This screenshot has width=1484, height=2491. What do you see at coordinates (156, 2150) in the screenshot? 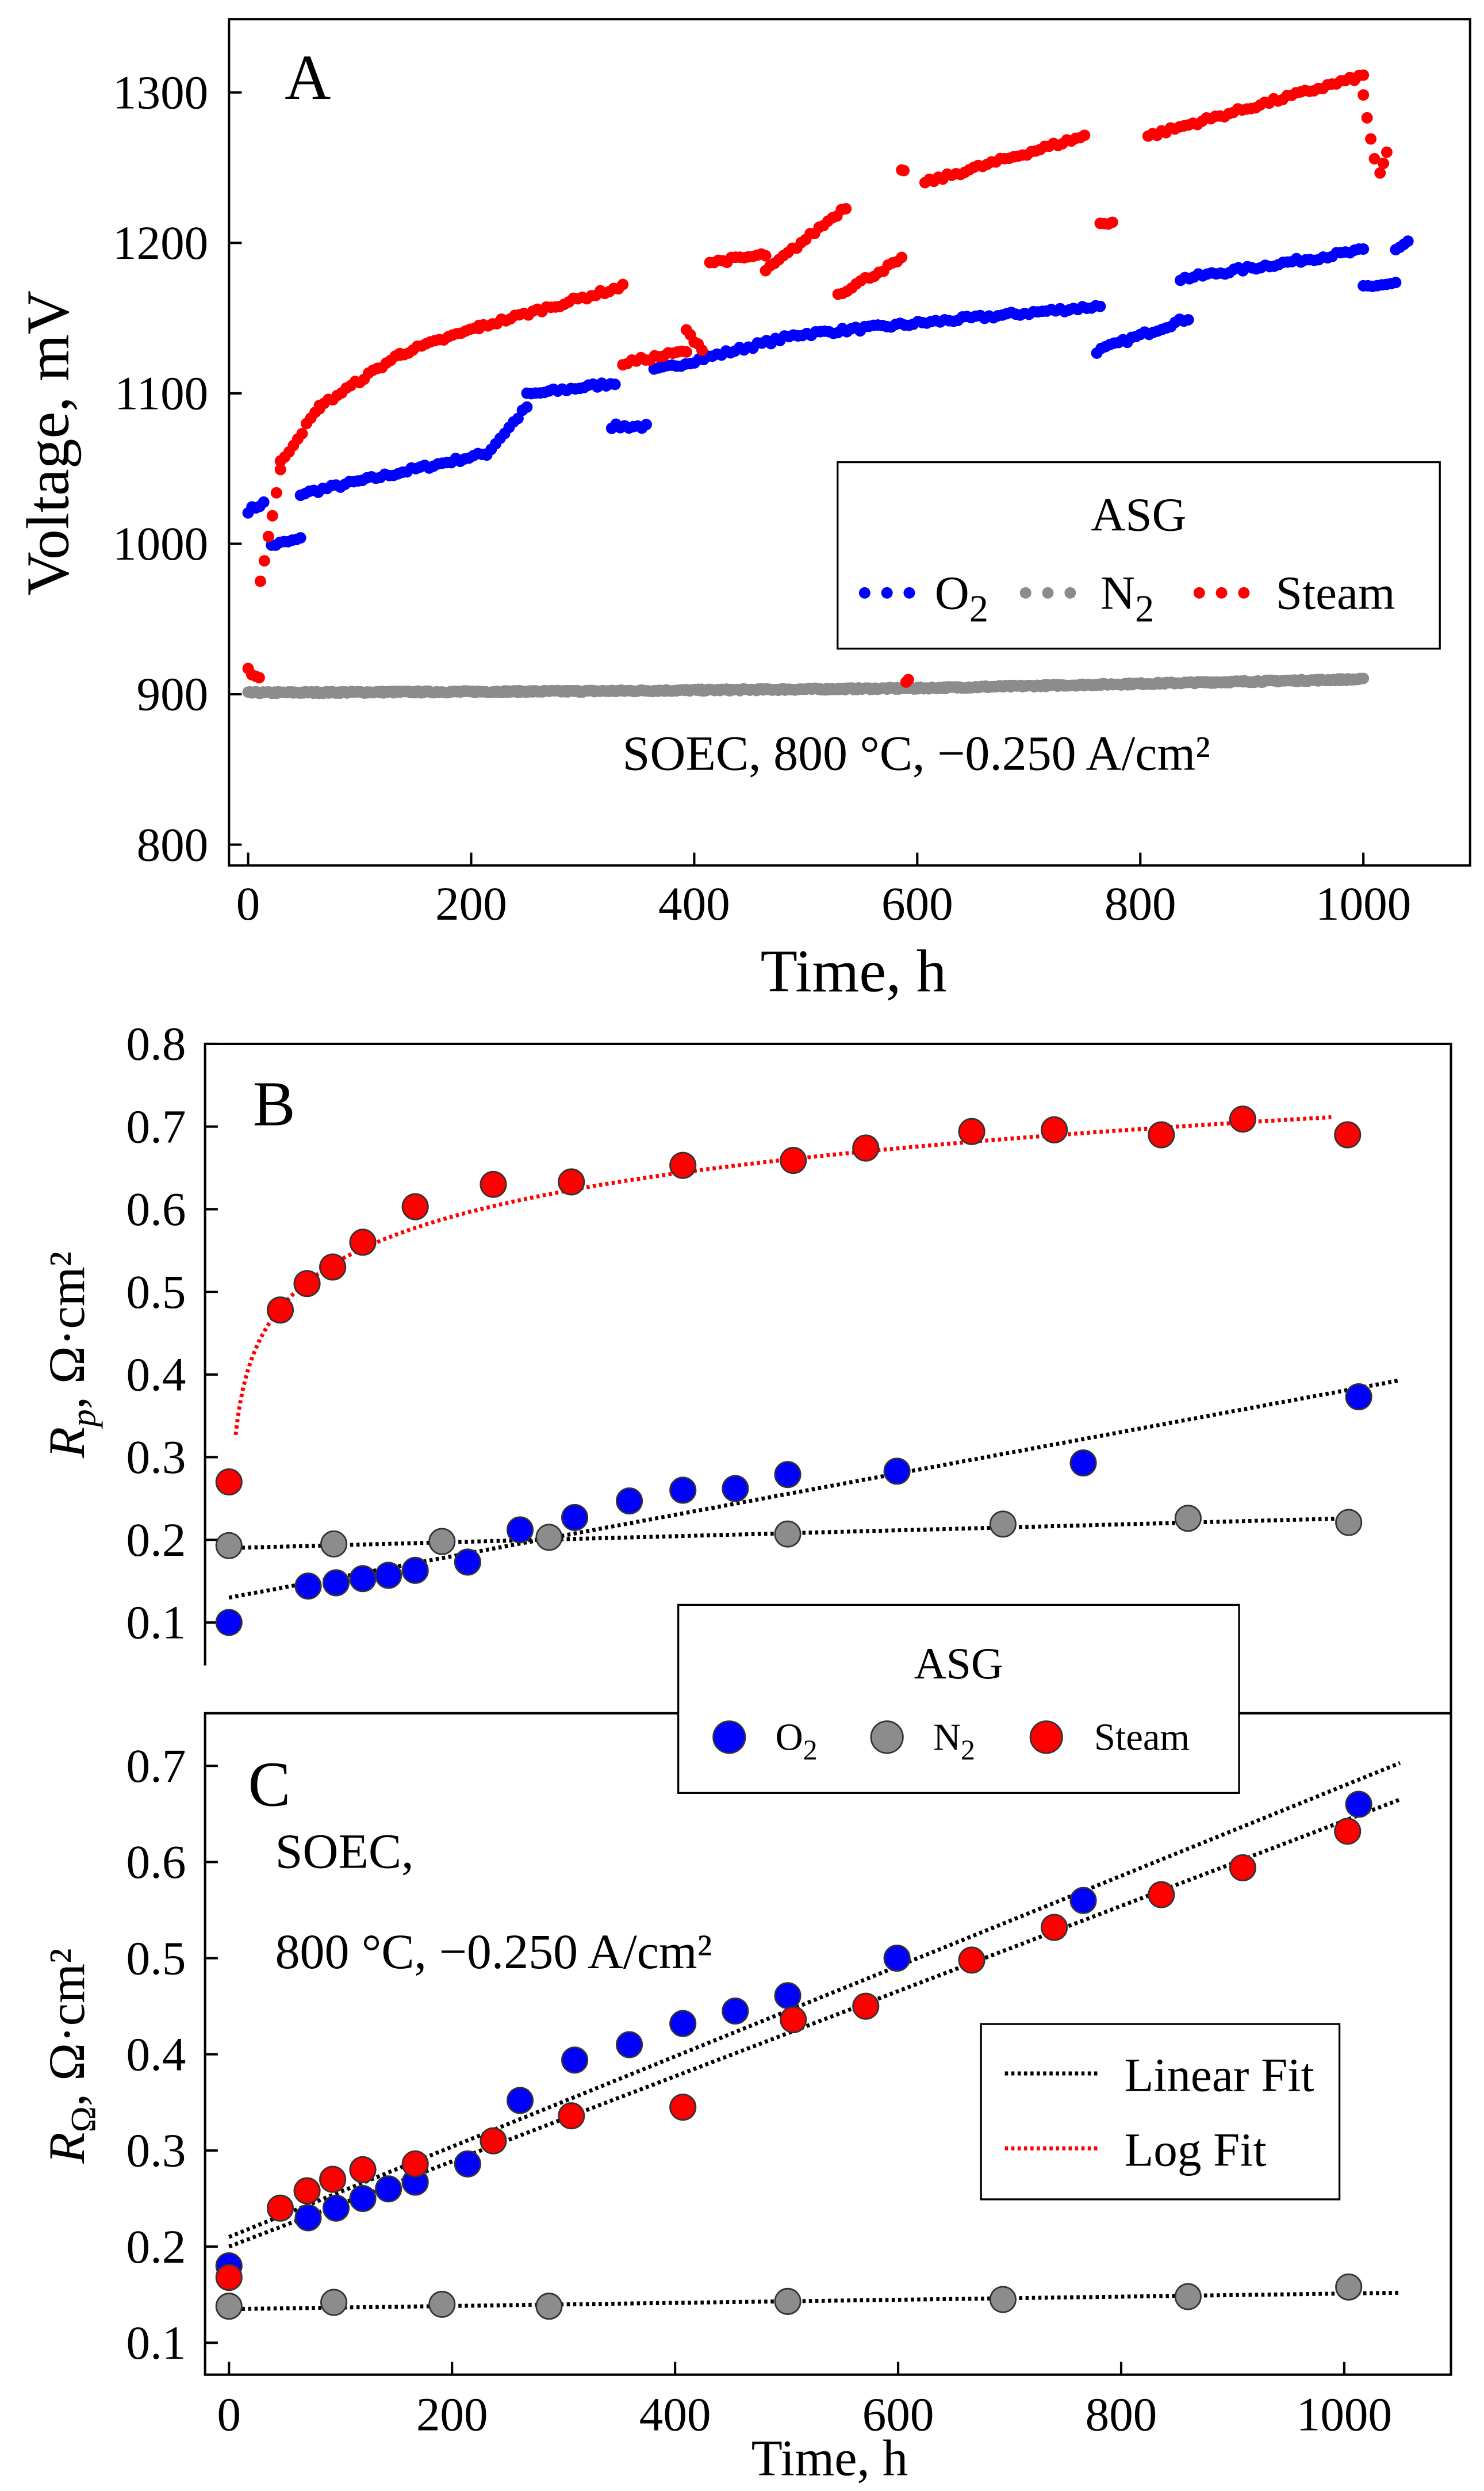
I see `panel-c-y-tick-label: 0.3` at bounding box center [156, 2150].